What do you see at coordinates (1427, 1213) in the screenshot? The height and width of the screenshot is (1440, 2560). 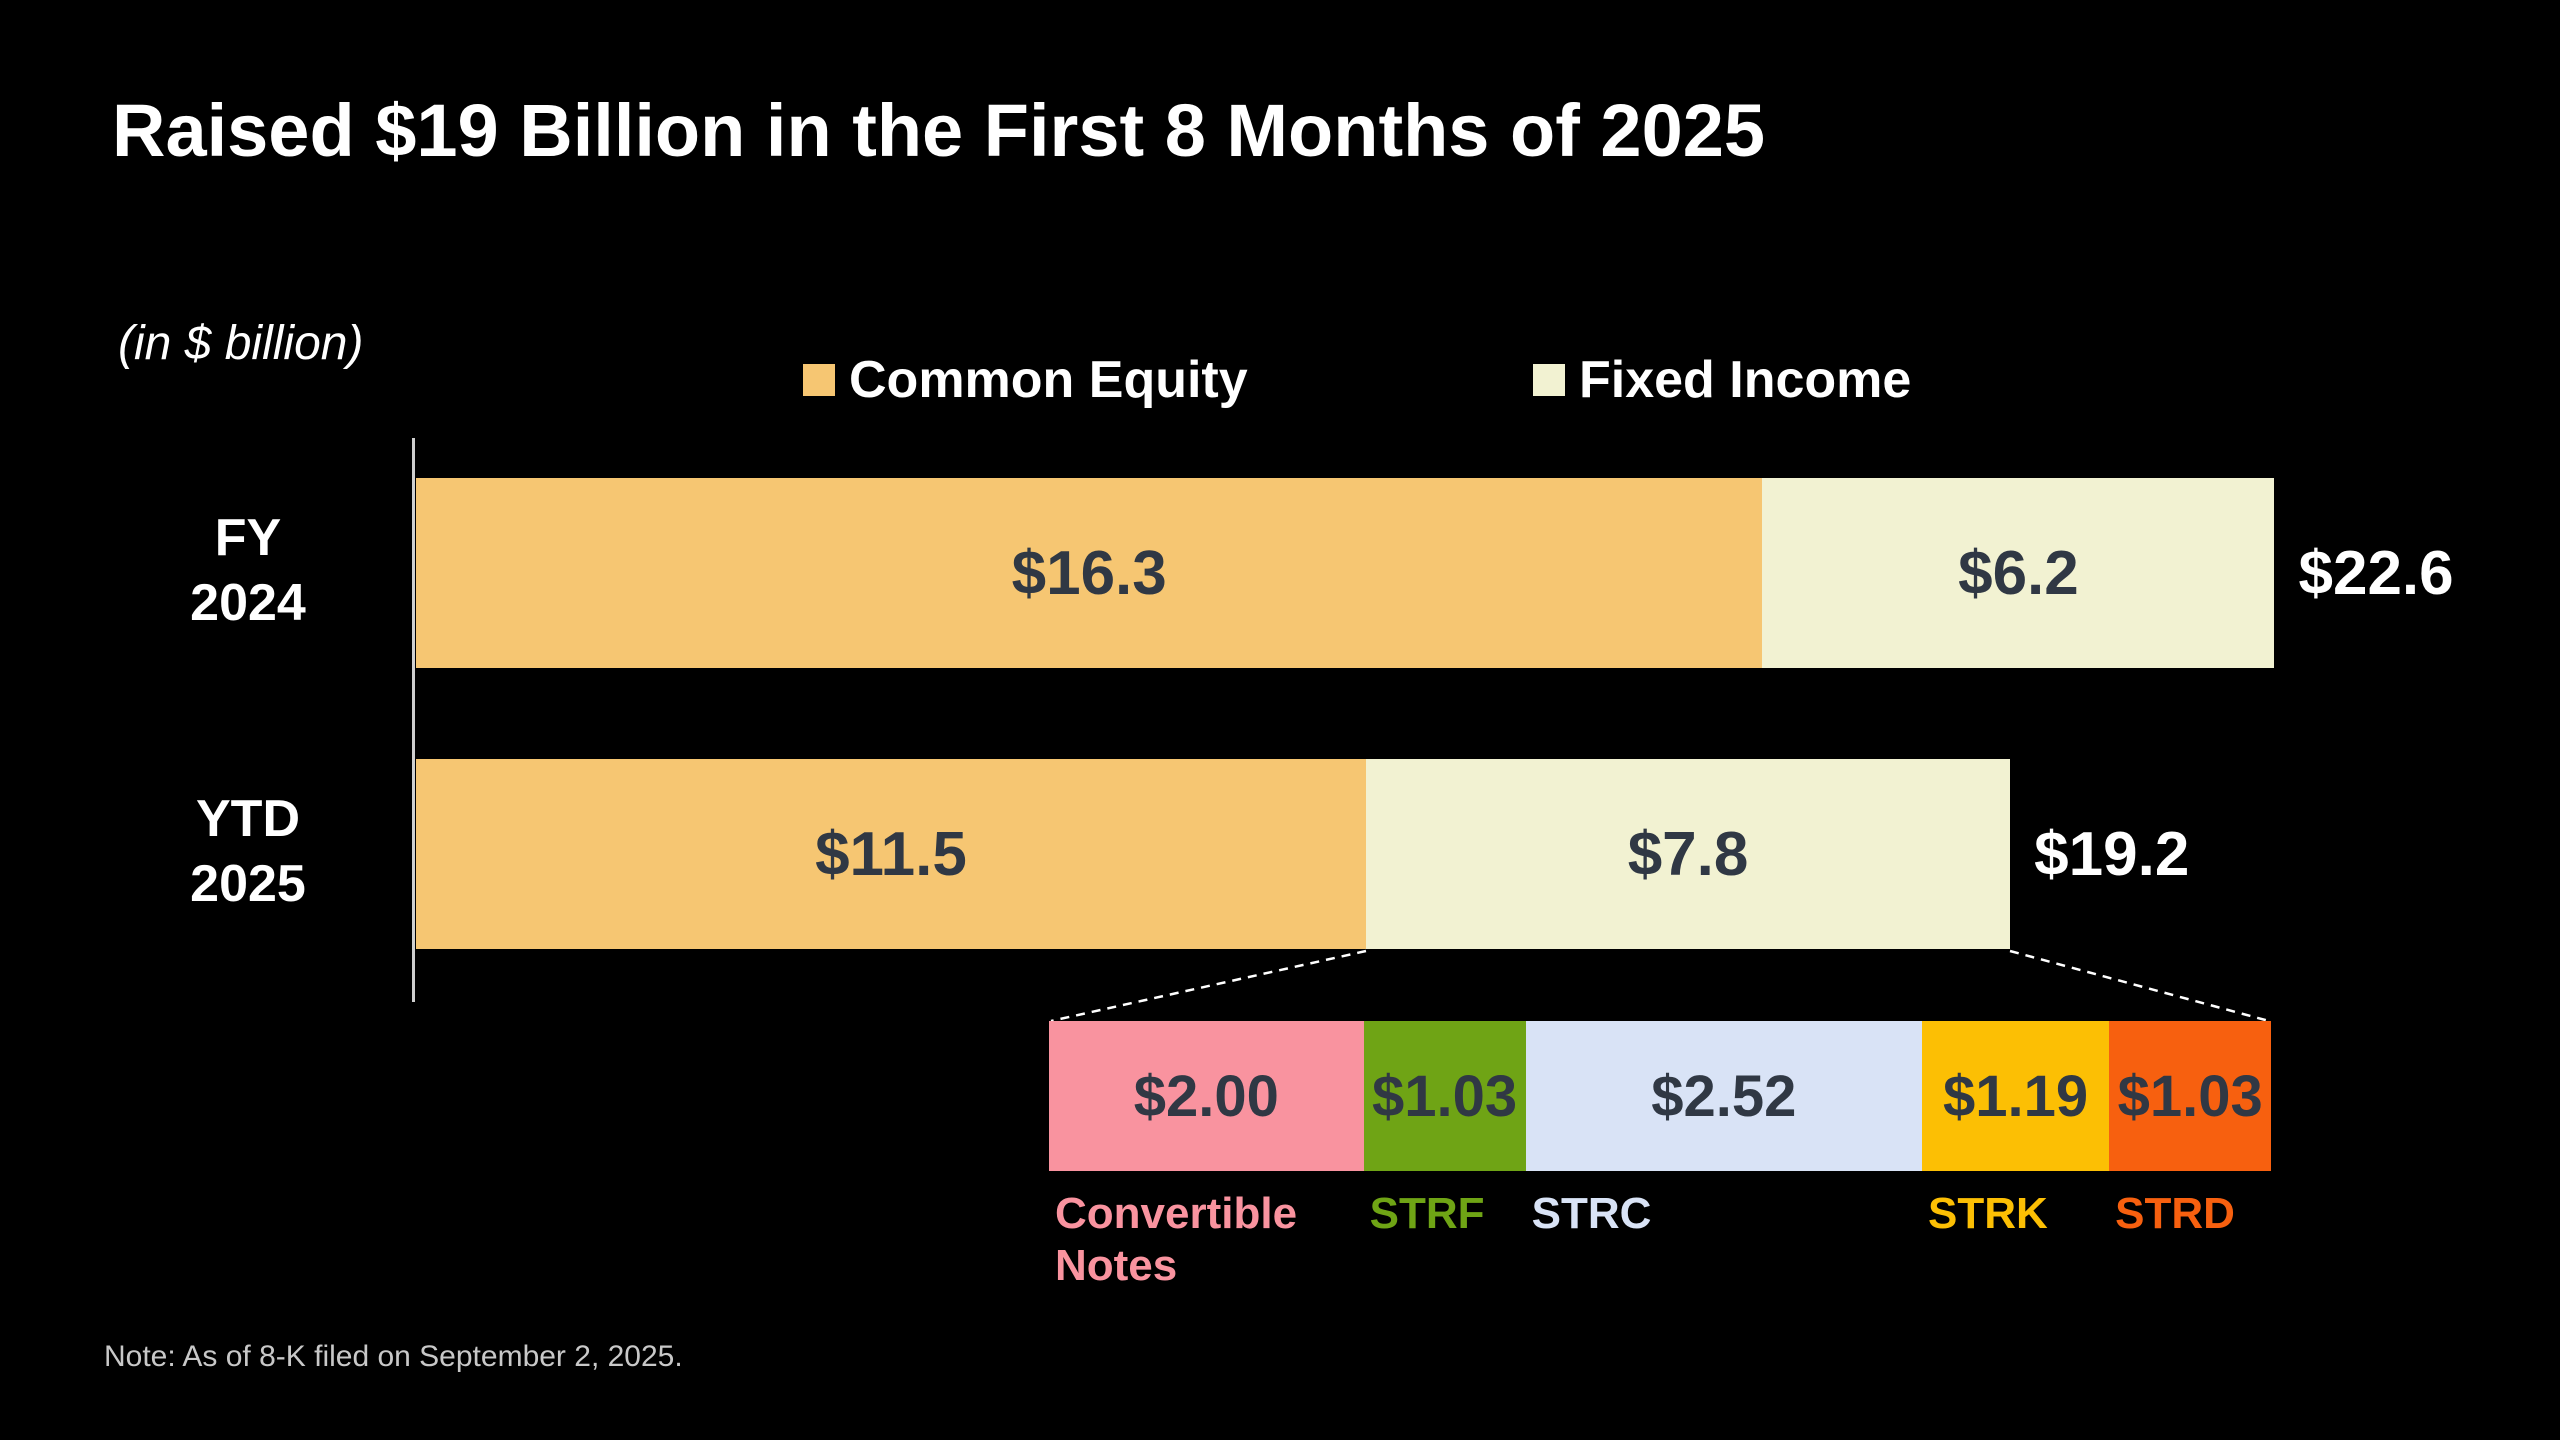 I see `breakdown-label-strf: STRF` at bounding box center [1427, 1213].